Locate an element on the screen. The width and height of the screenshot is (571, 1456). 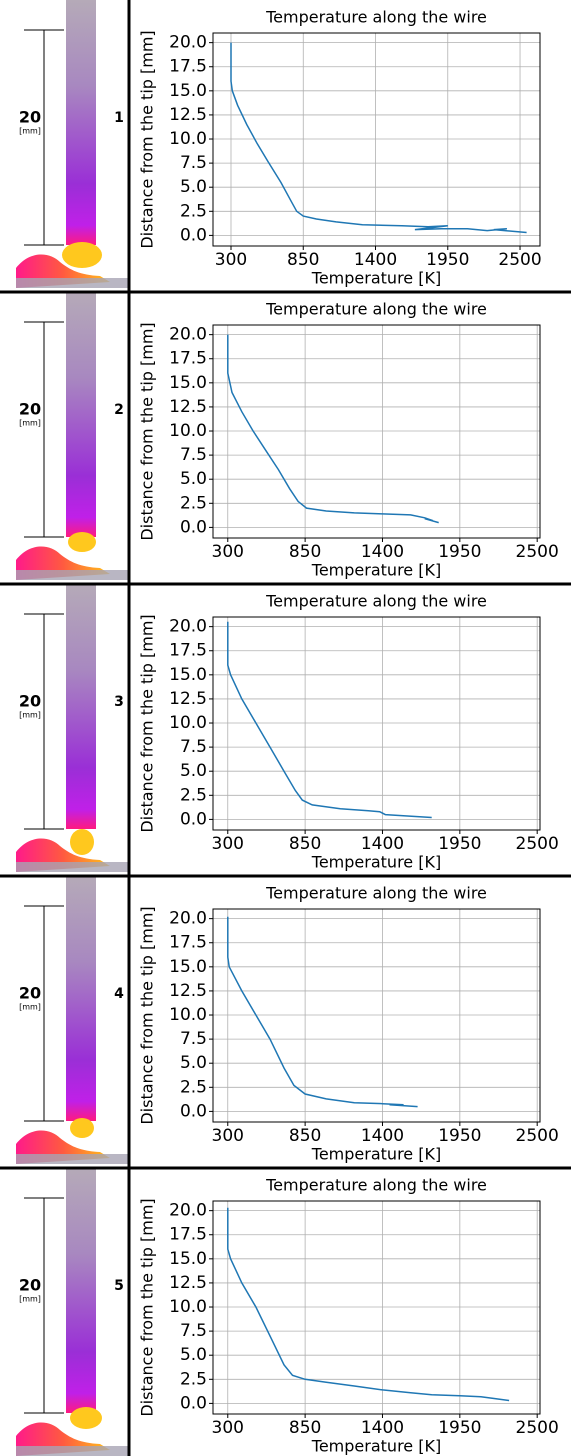
y-axis-label: Distance from the tip [mm] is located at coordinates (147, 723).